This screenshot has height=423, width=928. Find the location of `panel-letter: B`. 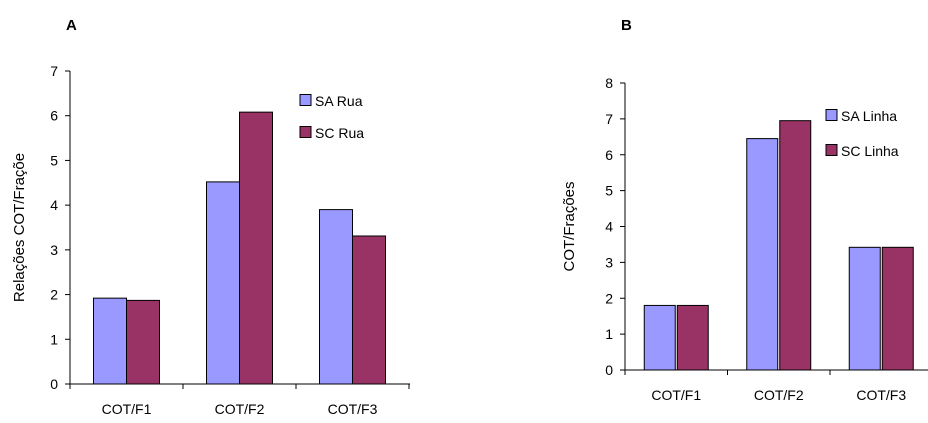

panel-letter: B is located at coordinates (626, 25).